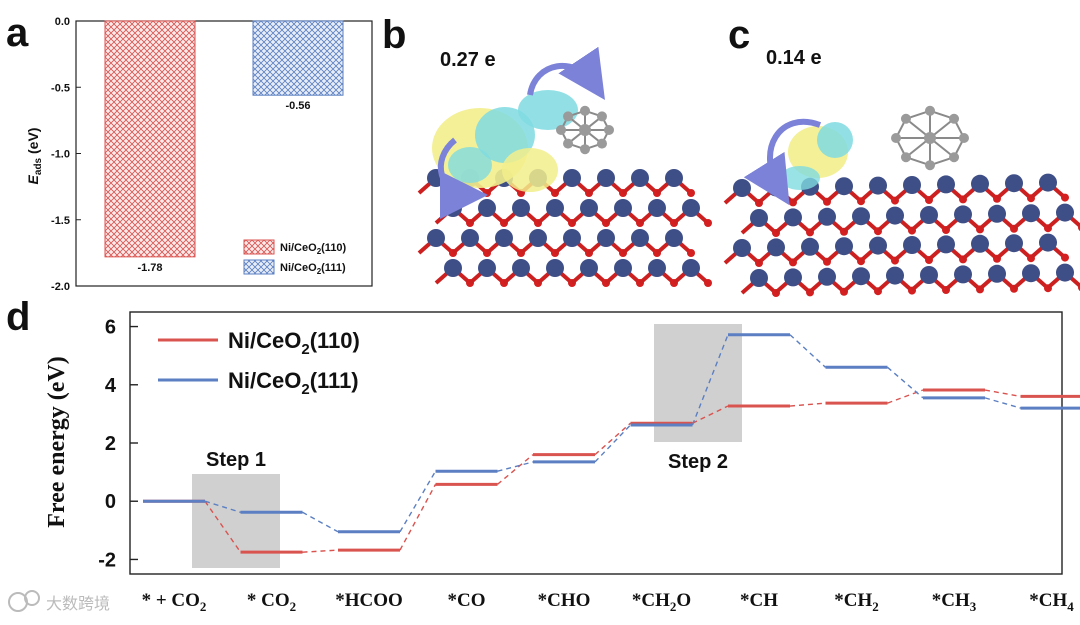 Image resolution: width=1080 pixels, height=625 pixels. What do you see at coordinates (34, 156) in the screenshot?
I see `bar-chart-a-ylabel: Eads (eV)` at bounding box center [34, 156].